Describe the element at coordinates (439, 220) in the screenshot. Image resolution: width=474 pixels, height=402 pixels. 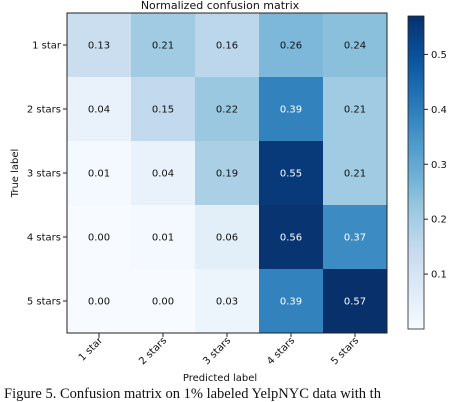
I see `colorbar-tick-label: 0.2` at that location.